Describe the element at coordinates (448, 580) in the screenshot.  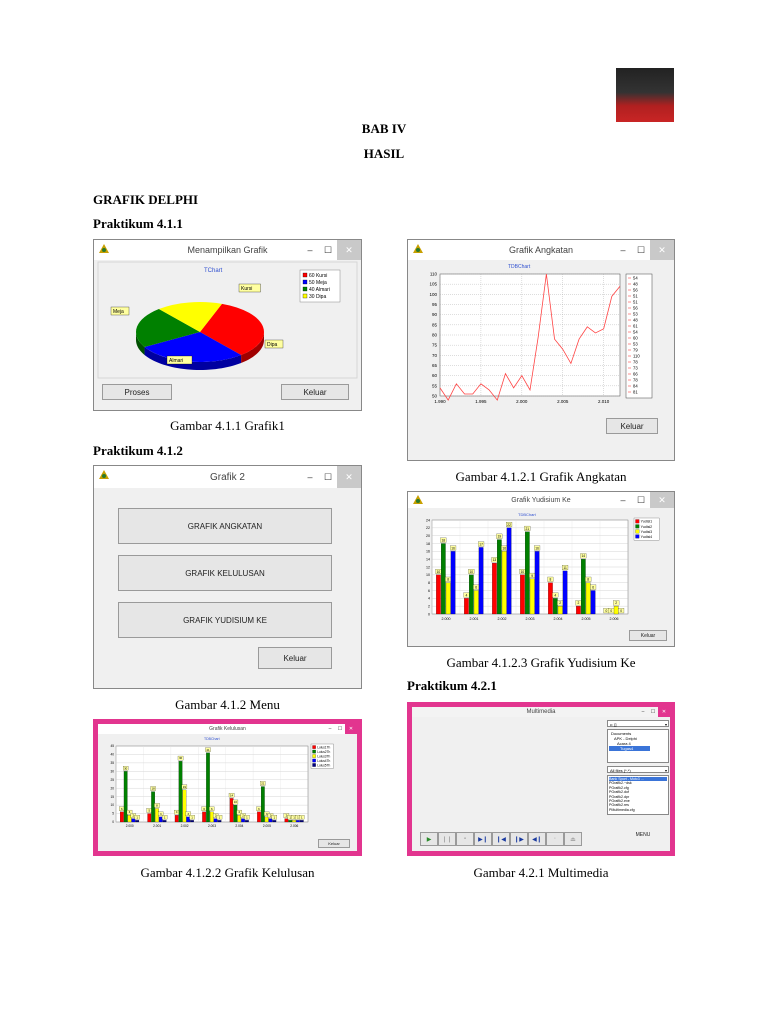
I see `data-label: 8` at that location.